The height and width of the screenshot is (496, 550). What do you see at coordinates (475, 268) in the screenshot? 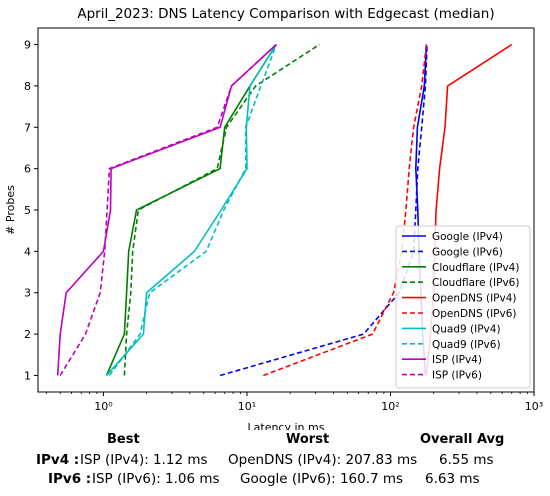
I see `legend-label-cloudflare-ipv4: Cloudflare (IPv4)` at bounding box center [475, 268].